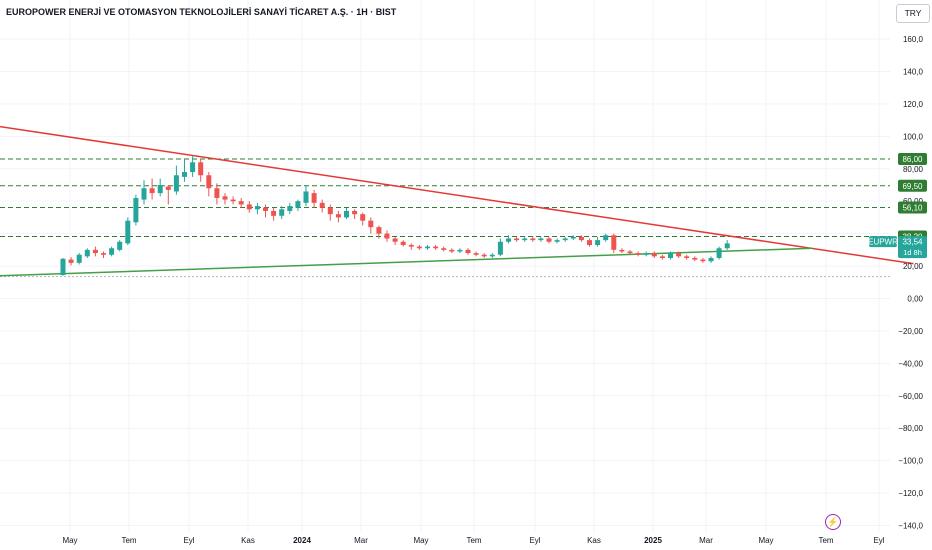 The width and height of the screenshot is (932, 550). I want to click on y-tick-label: −40,00, so click(910, 363).